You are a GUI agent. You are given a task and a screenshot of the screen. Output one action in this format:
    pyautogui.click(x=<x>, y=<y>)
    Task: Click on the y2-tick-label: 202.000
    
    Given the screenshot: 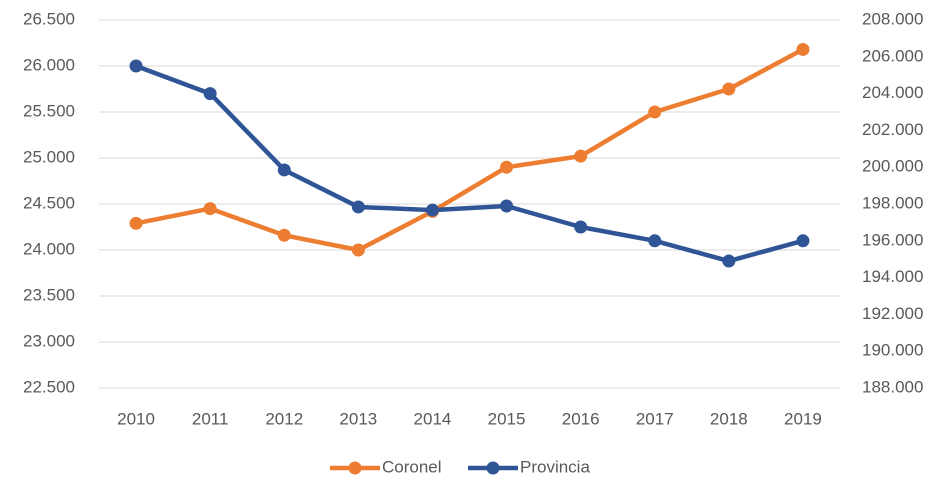 What is the action you would take?
    pyautogui.click(x=892, y=129)
    